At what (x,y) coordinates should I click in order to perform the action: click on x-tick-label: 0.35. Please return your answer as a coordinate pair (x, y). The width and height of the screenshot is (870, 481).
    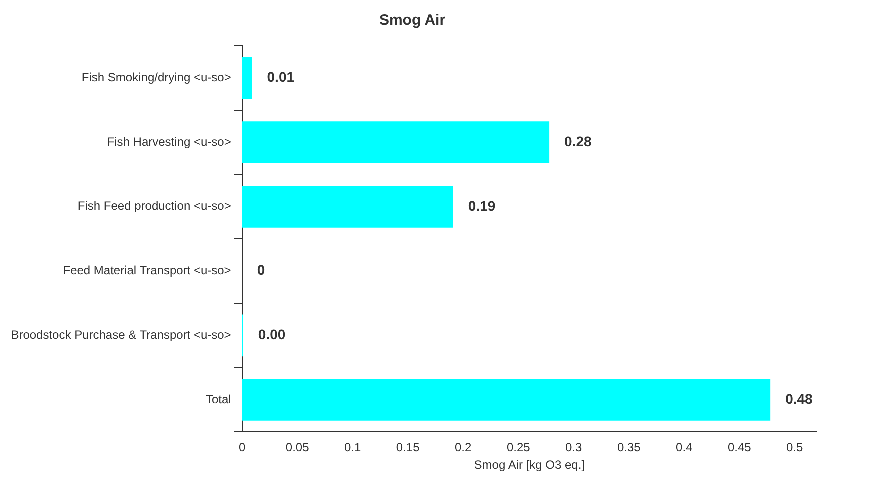
    Looking at the image, I should click on (629, 447).